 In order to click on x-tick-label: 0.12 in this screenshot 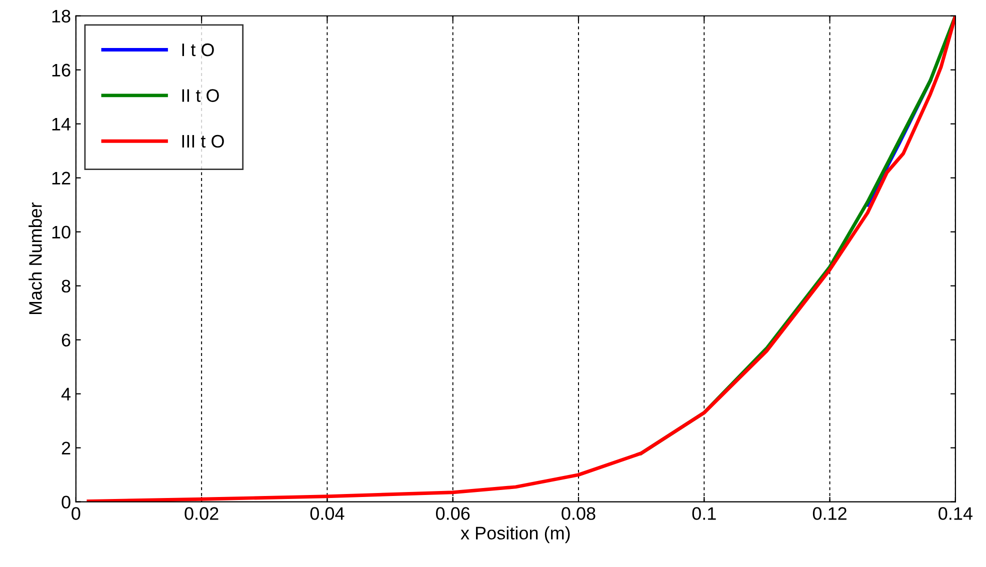, I will do `click(829, 513)`.